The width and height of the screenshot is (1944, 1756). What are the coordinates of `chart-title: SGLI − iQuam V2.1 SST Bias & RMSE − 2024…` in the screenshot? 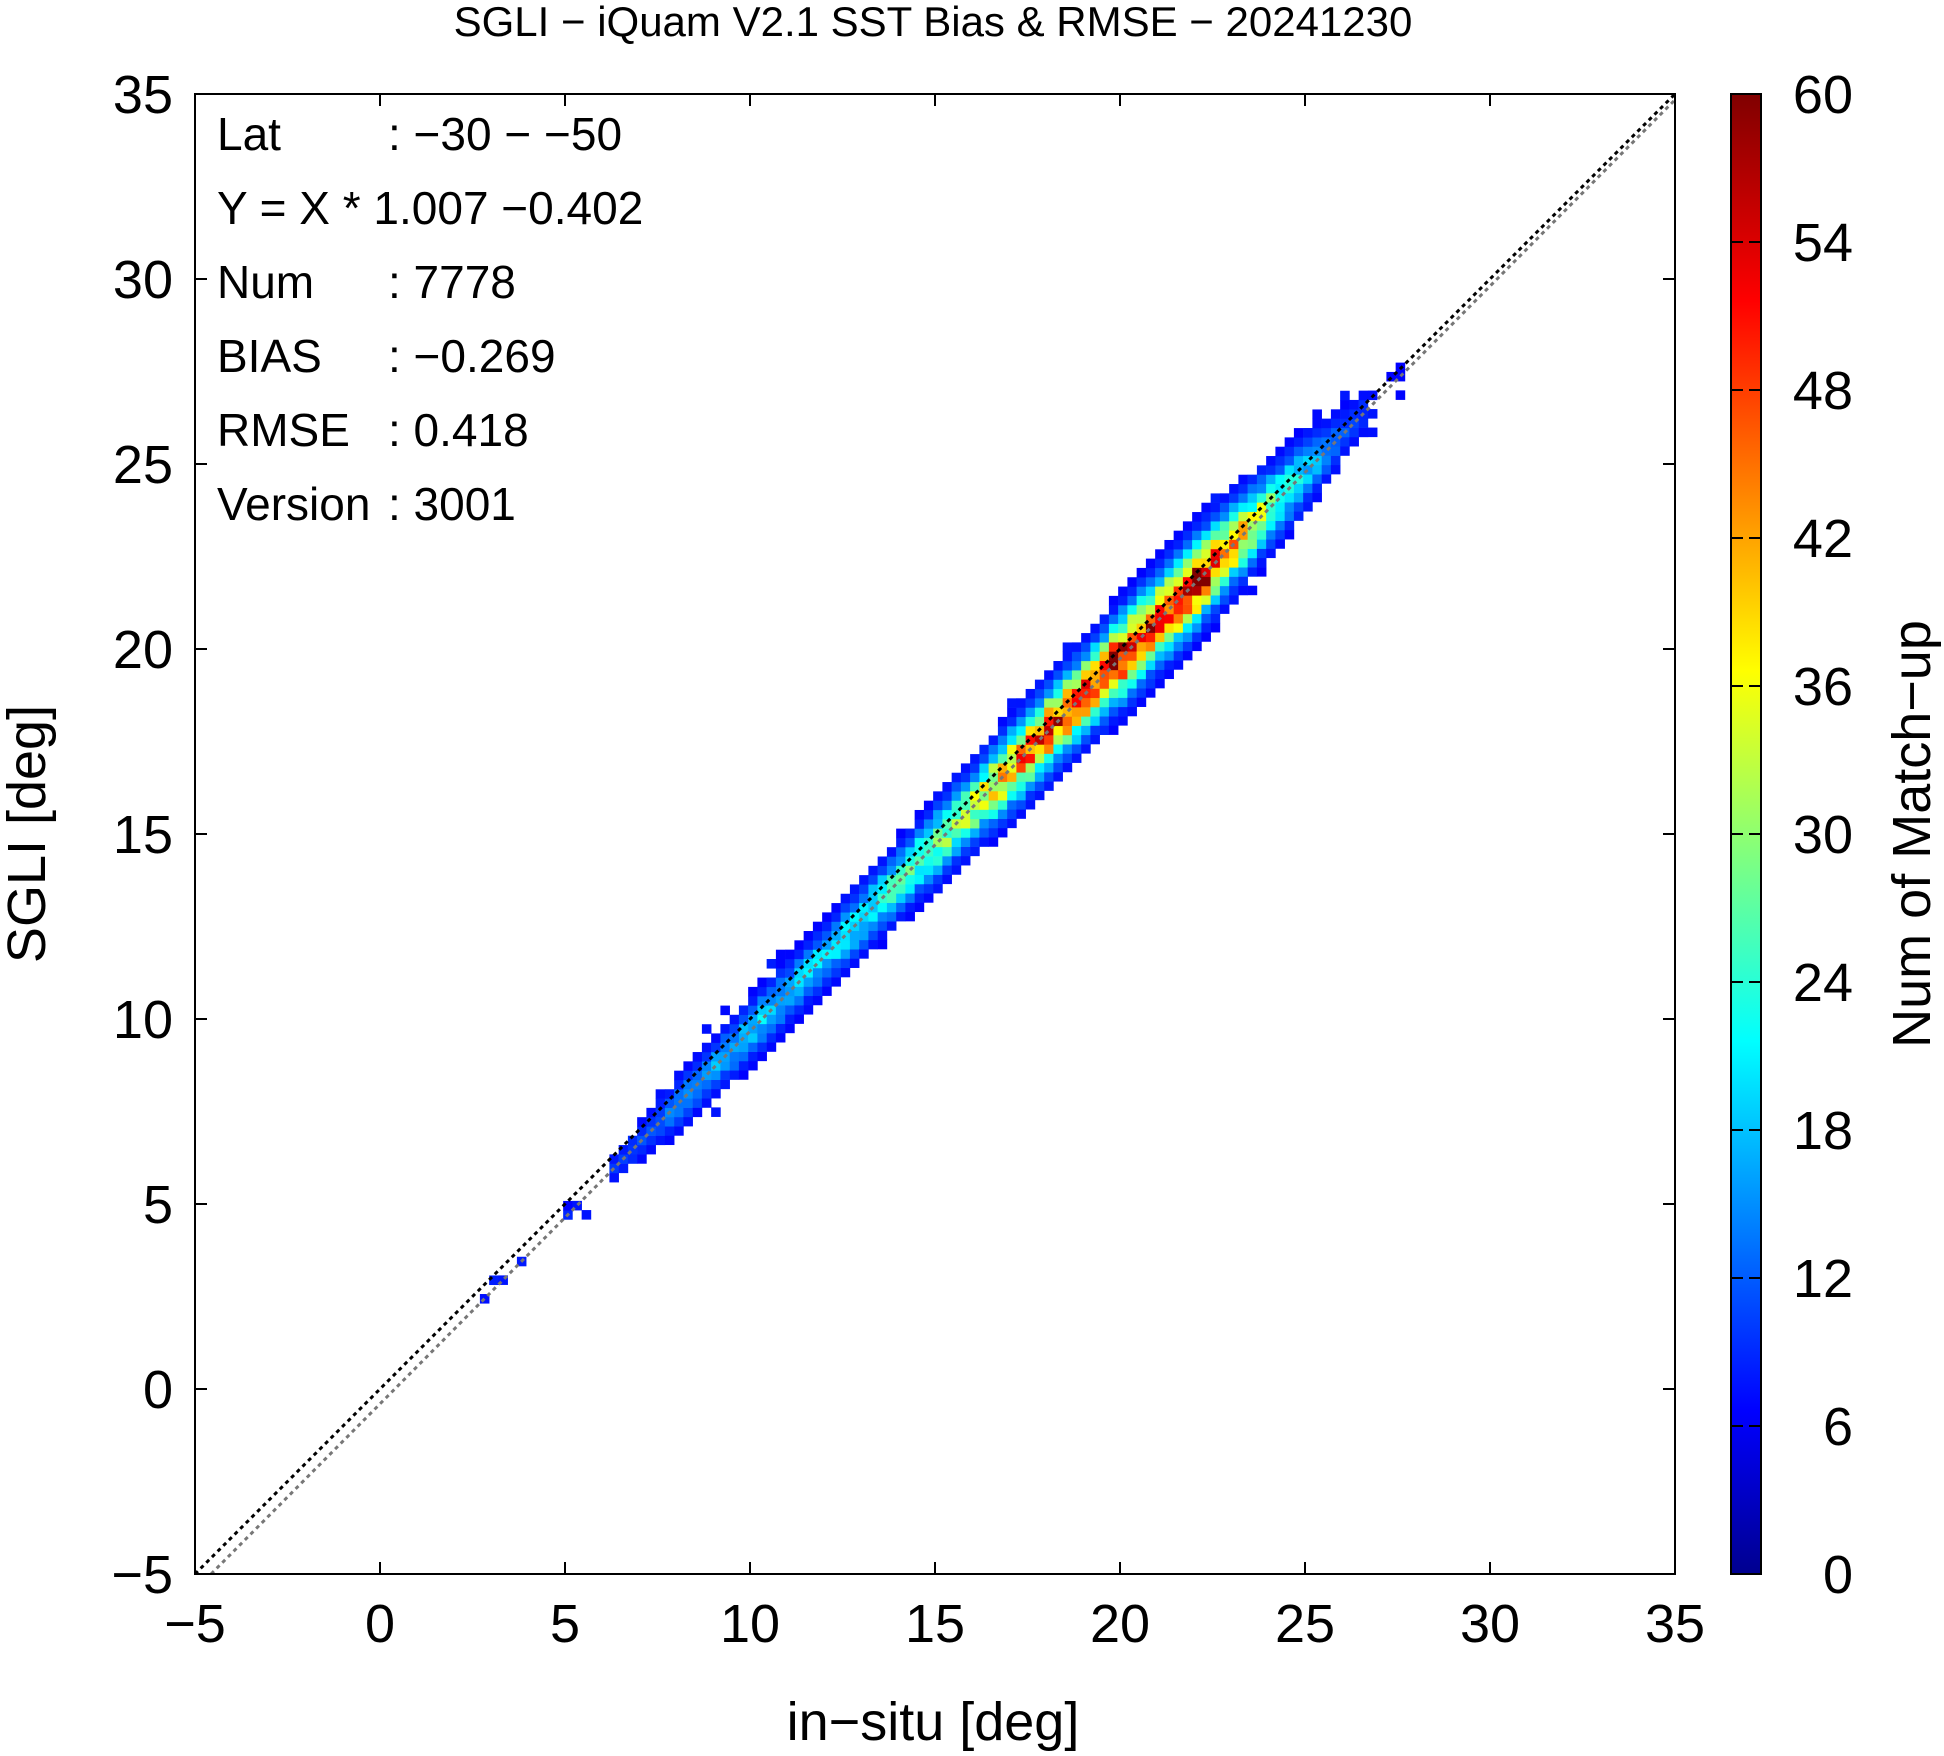 It's located at (933, 22).